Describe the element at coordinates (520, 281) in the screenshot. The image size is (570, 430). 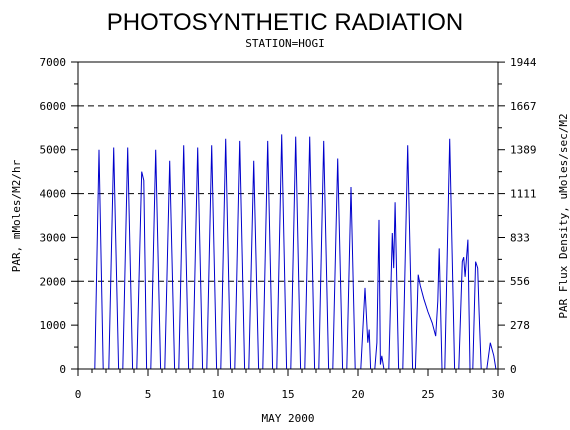
I see `y-right-tick-label: 556` at that location.